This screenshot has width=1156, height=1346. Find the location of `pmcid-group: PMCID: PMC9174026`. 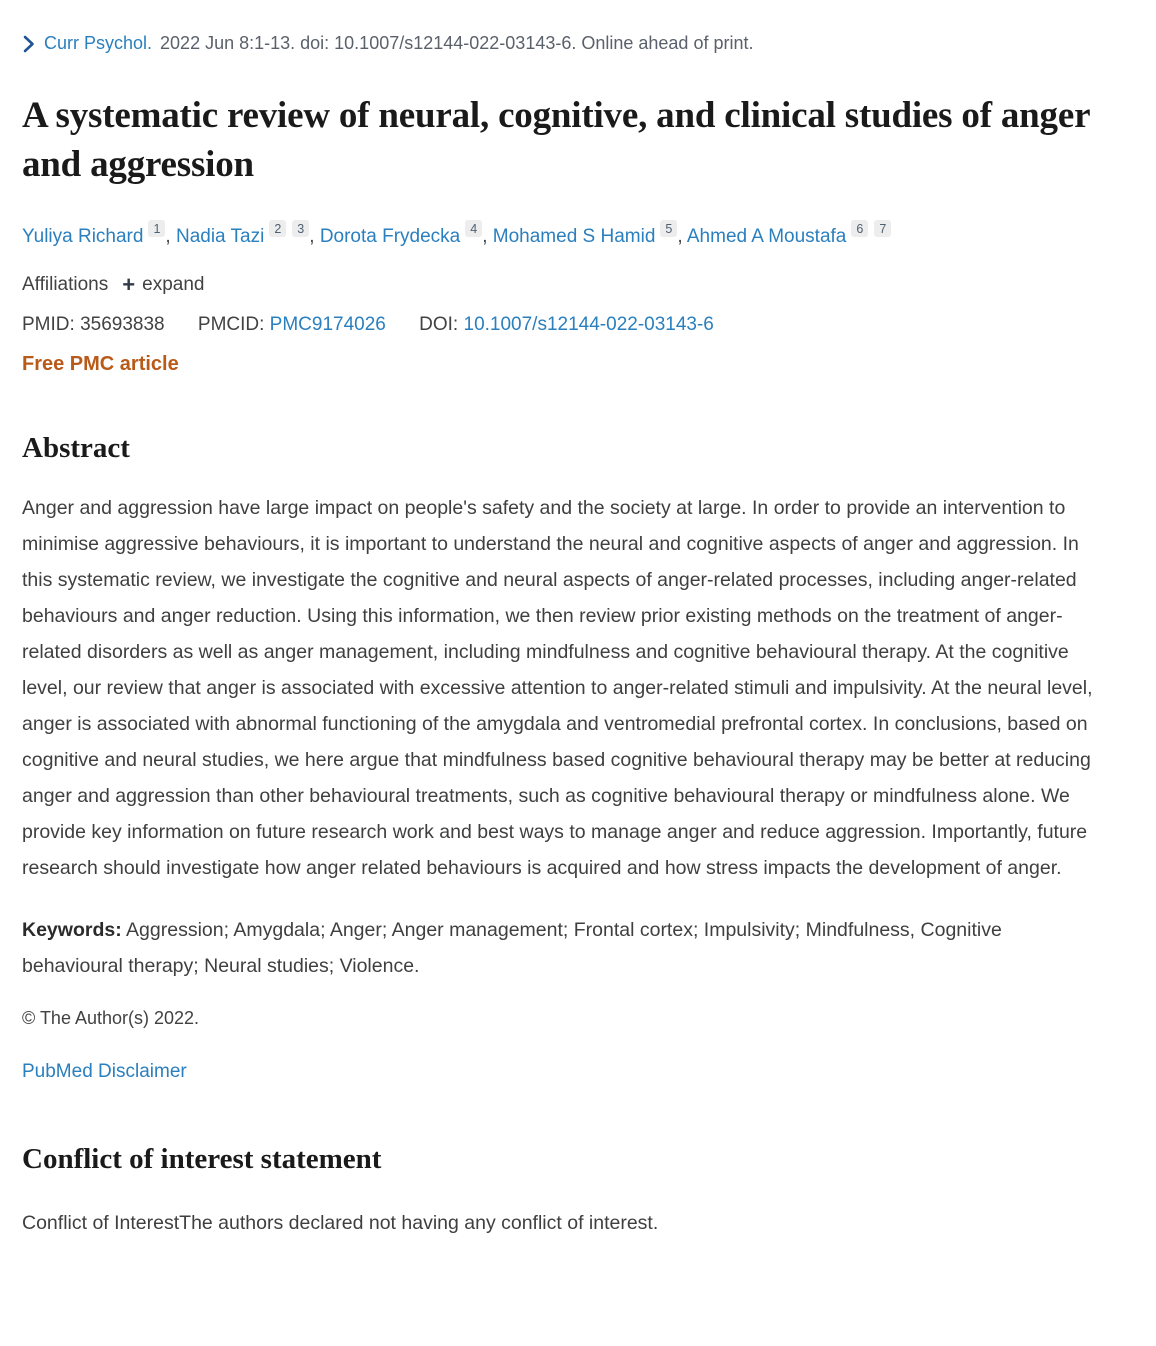

pmcid-group: PMCID: PMC9174026 is located at coordinates (292, 324).